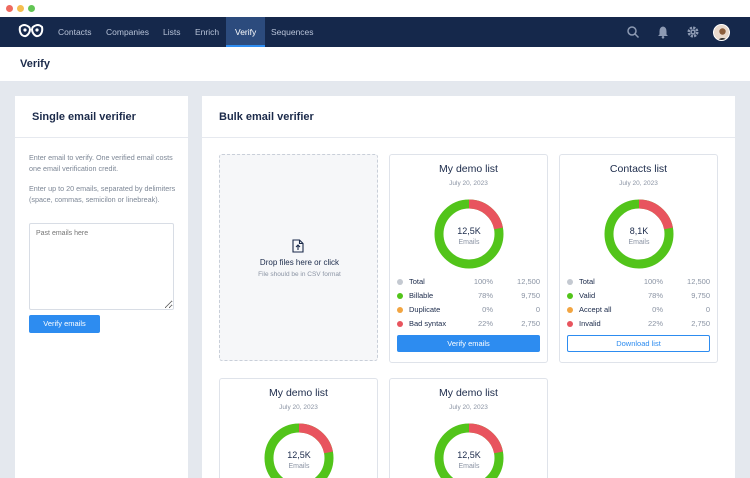 The image size is (750, 478). I want to click on dropzone-main-text: Drop files here or click, so click(299, 262).